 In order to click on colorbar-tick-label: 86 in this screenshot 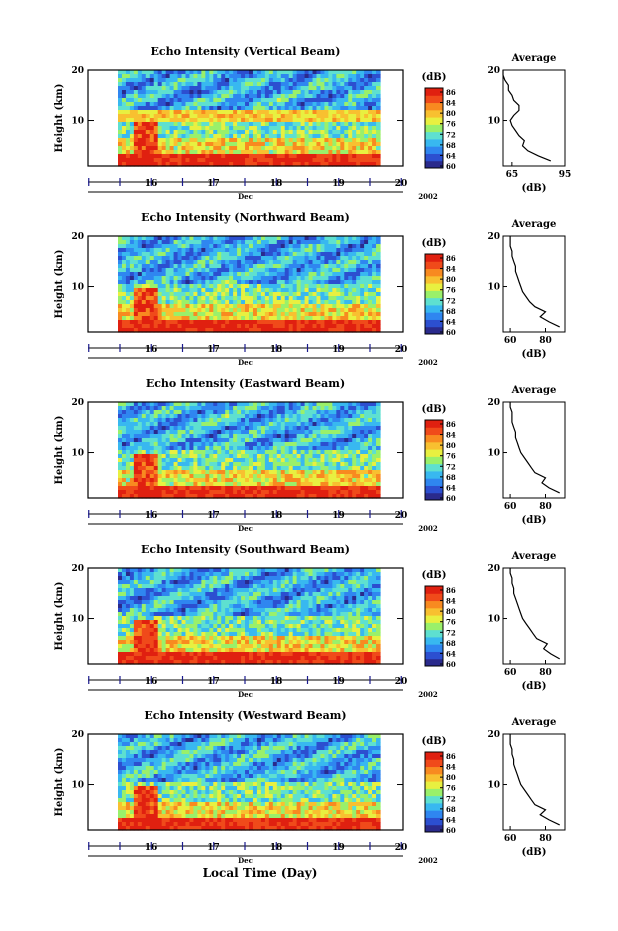, I will do `click(451, 424)`.